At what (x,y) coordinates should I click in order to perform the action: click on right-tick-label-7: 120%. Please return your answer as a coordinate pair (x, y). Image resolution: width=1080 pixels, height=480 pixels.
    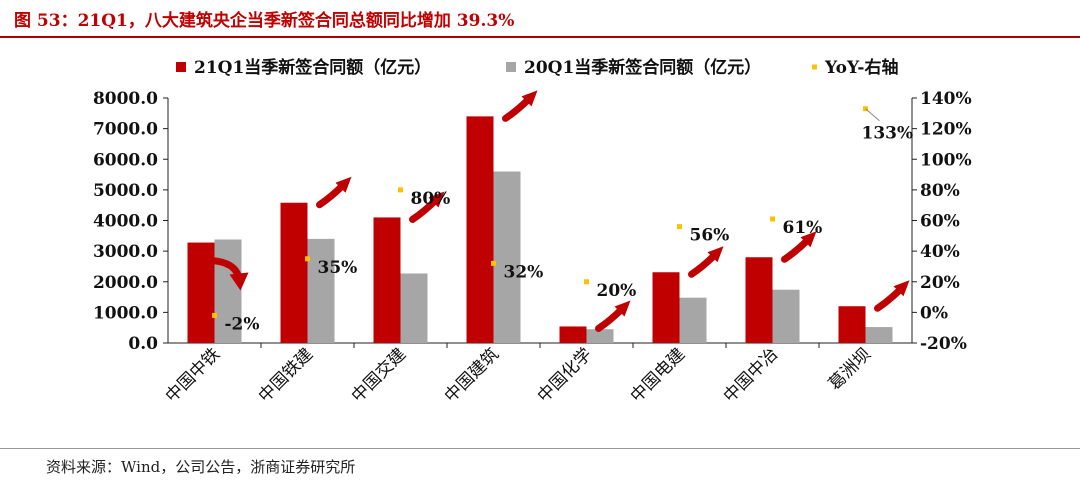
    Looking at the image, I should click on (946, 130).